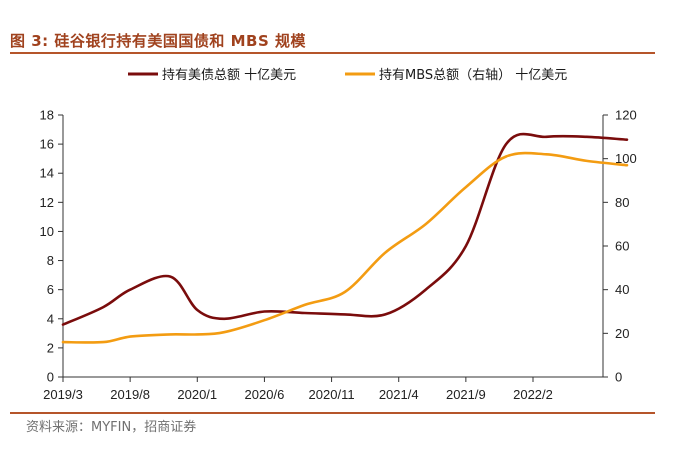 The height and width of the screenshot is (452, 700). What do you see at coordinates (229, 75) in the screenshot?
I see `legend-label-treasury: 持有美债总额 十亿美元` at bounding box center [229, 75].